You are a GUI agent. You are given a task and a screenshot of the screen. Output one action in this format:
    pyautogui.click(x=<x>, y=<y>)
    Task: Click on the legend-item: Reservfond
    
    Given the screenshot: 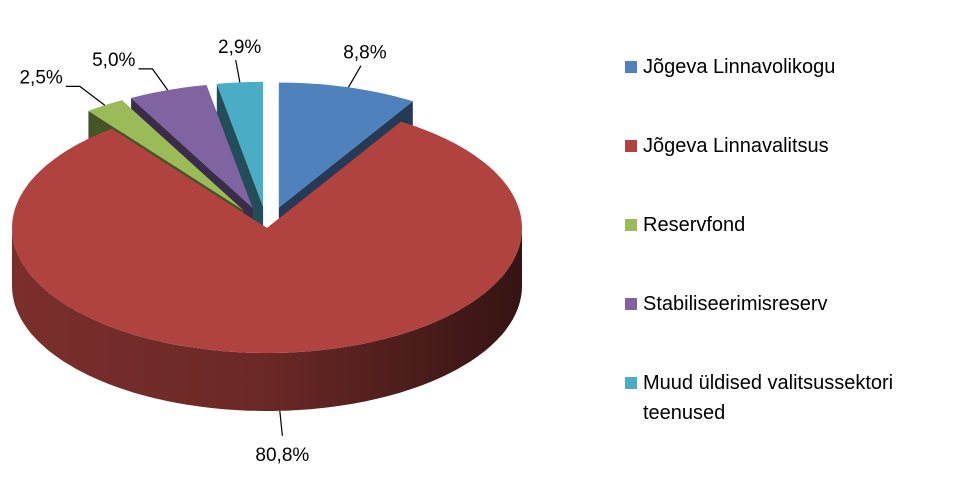 What is the action you would take?
    pyautogui.click(x=790, y=249)
    